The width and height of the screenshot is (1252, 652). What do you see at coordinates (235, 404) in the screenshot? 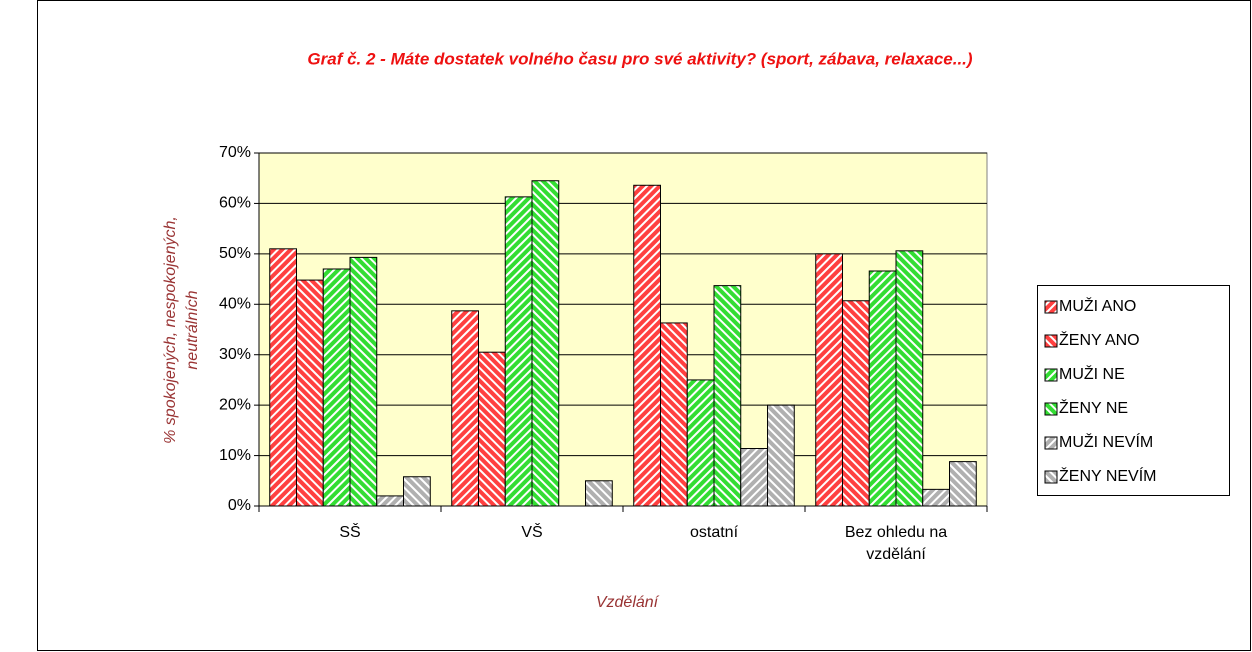
I see `y-tick-label: 20%` at bounding box center [235, 404].